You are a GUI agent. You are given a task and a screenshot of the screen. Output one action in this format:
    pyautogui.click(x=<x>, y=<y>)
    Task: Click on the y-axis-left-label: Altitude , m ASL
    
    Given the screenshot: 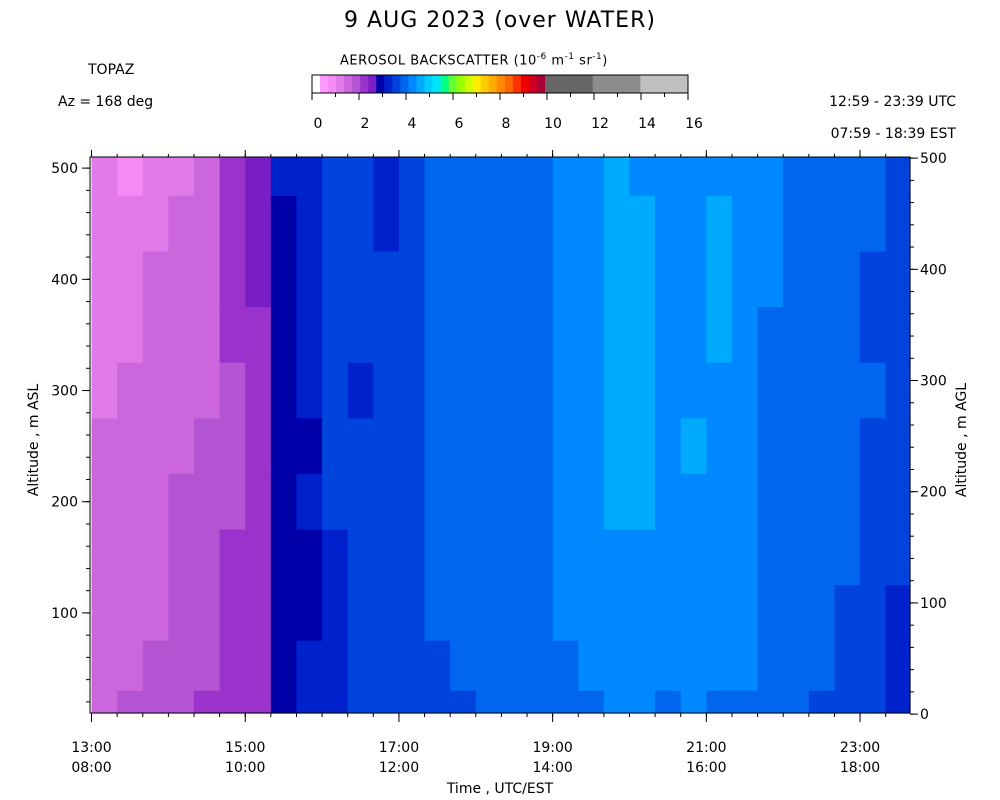 What is the action you would take?
    pyautogui.click(x=34, y=440)
    